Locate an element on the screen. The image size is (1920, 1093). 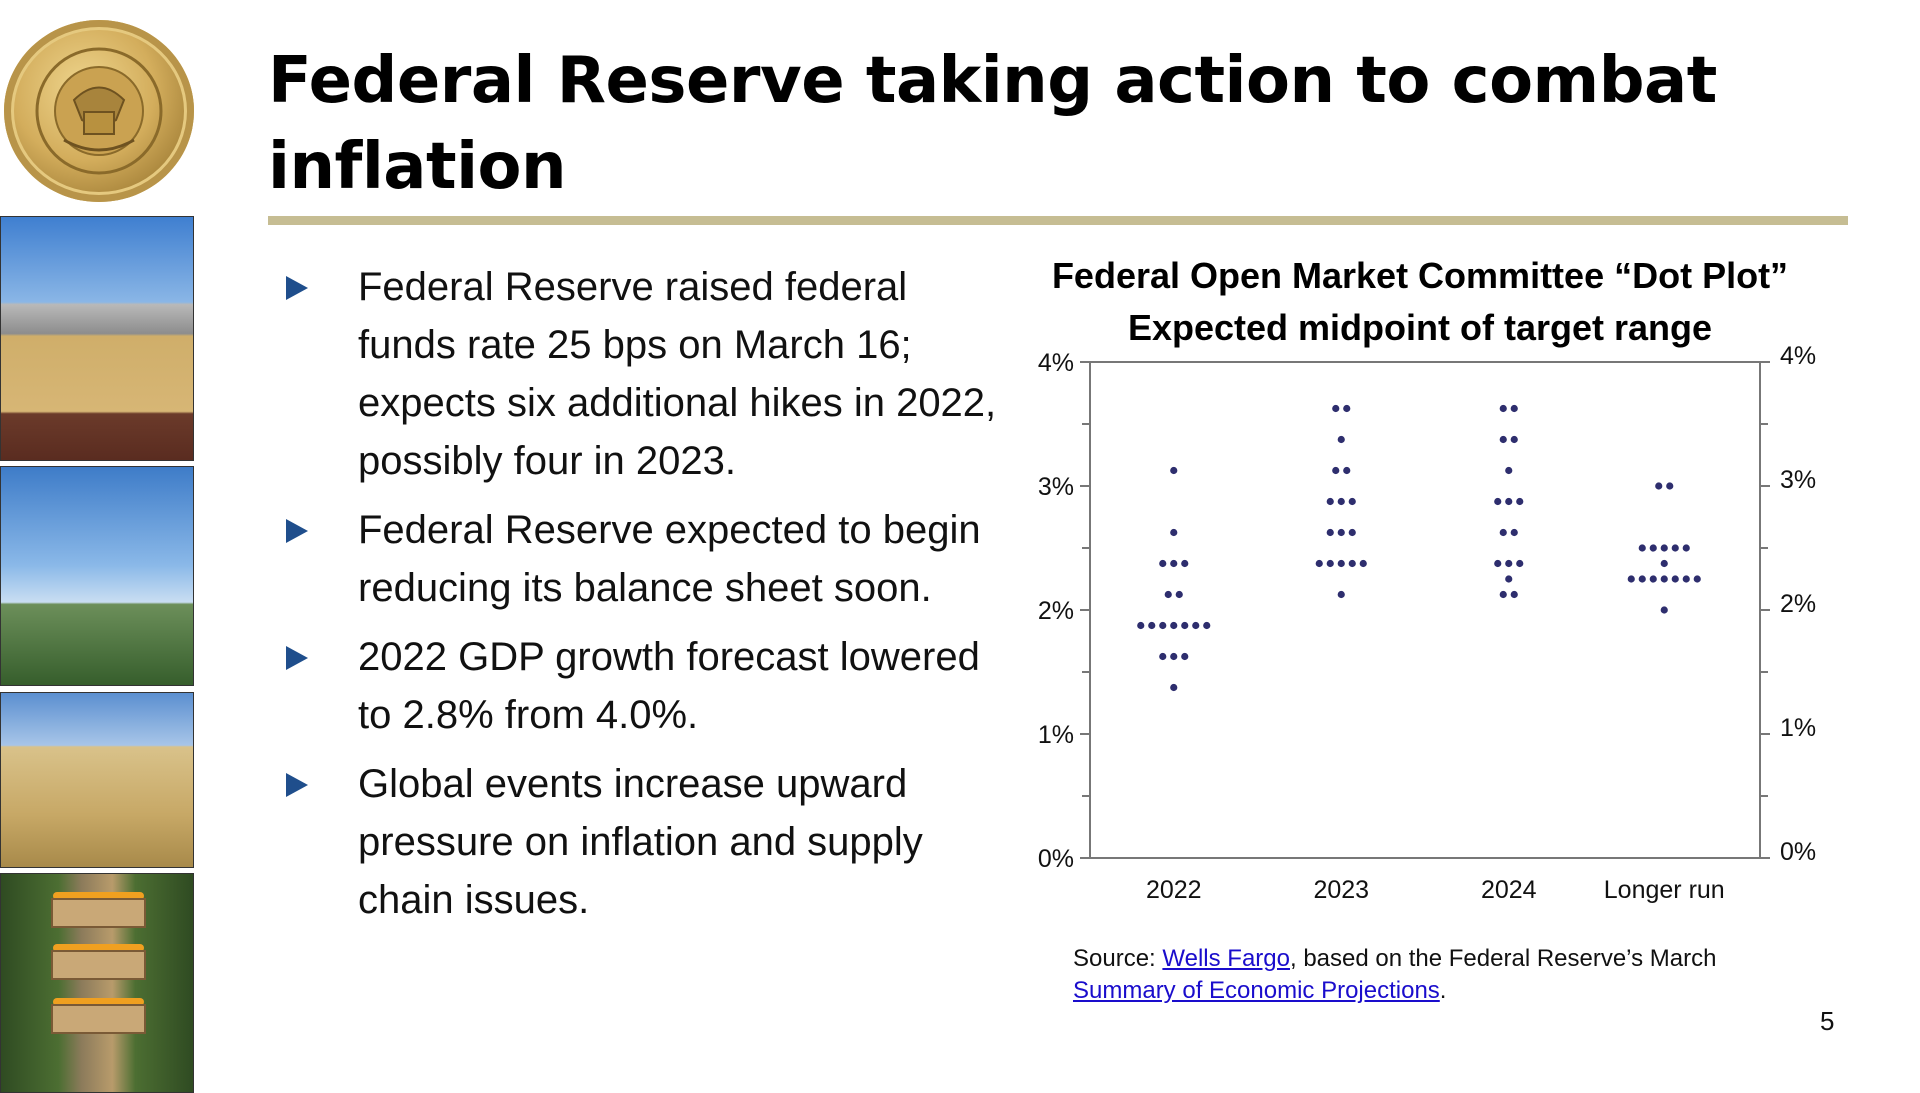
x-tick-label: 2023 is located at coordinates (1341, 890).